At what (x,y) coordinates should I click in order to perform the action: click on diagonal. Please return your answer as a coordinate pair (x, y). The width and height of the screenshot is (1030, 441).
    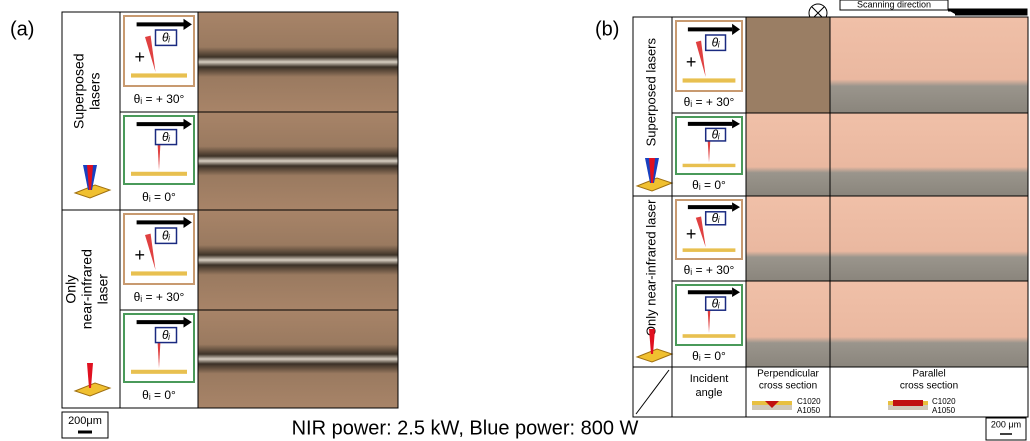
    Looking at the image, I should click on (652, 392).